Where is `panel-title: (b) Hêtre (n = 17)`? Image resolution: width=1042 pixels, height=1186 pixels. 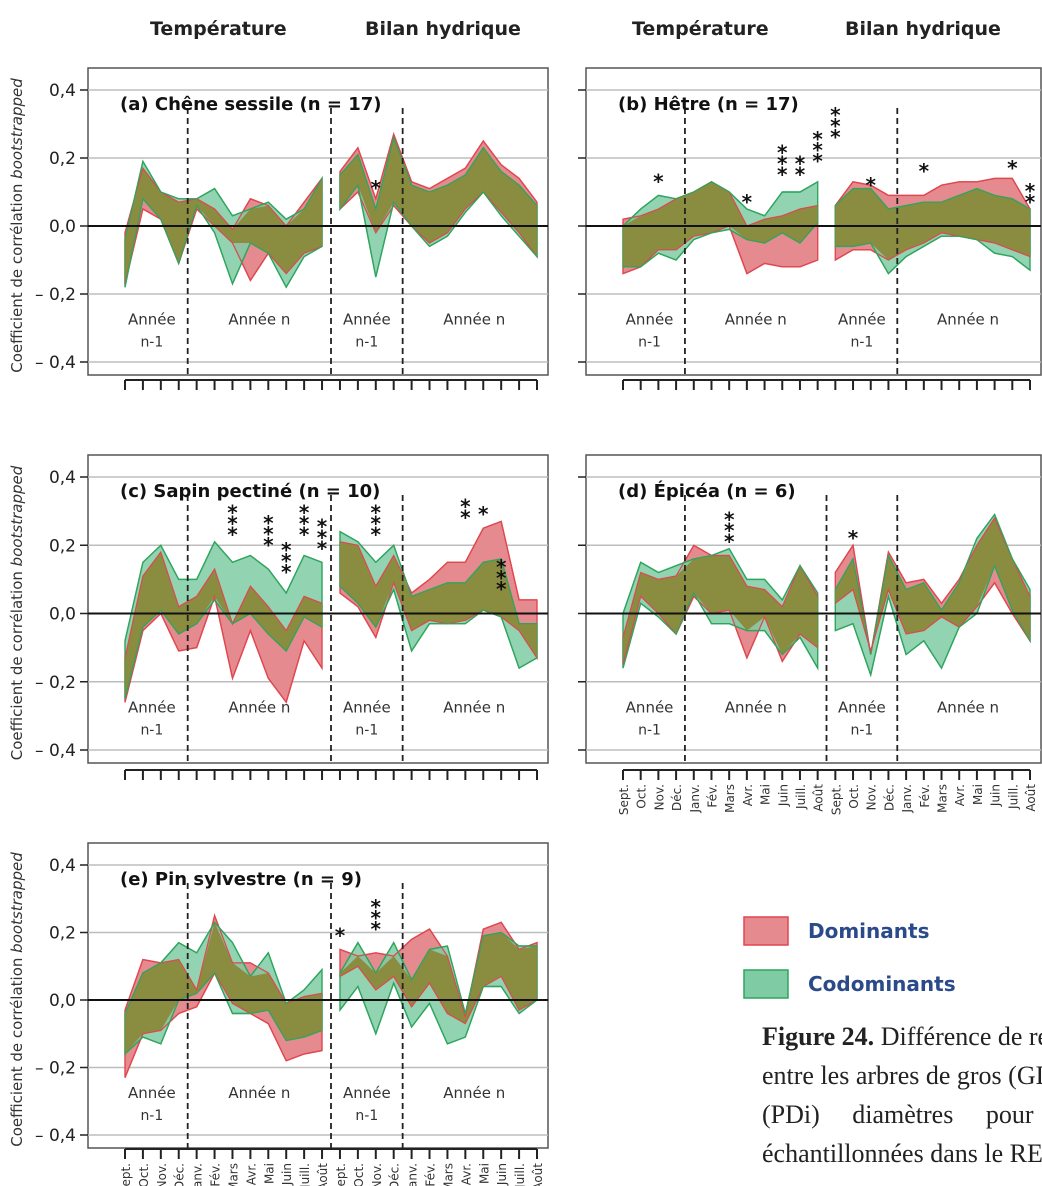
panel-title: (b) Hêtre (n = 17) is located at coordinates (708, 104).